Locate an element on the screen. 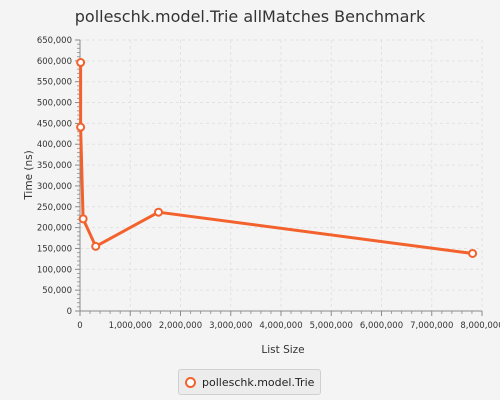 The height and width of the screenshot is (400, 500). y-tick-label: 450,000 is located at coordinates (54, 124).